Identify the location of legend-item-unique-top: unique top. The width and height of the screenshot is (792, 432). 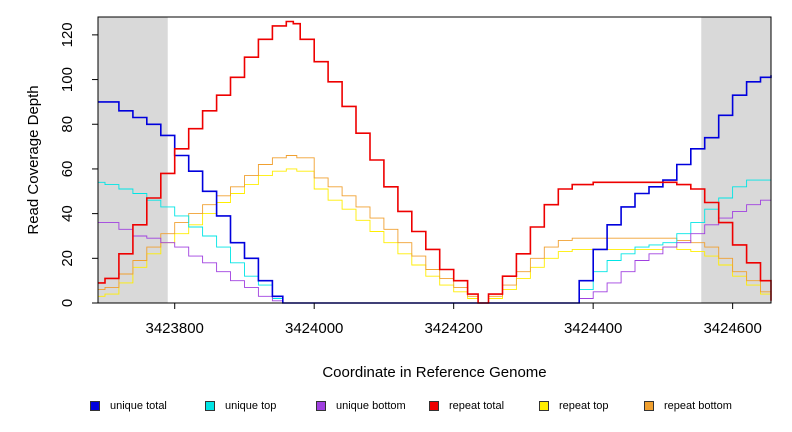
(240, 406).